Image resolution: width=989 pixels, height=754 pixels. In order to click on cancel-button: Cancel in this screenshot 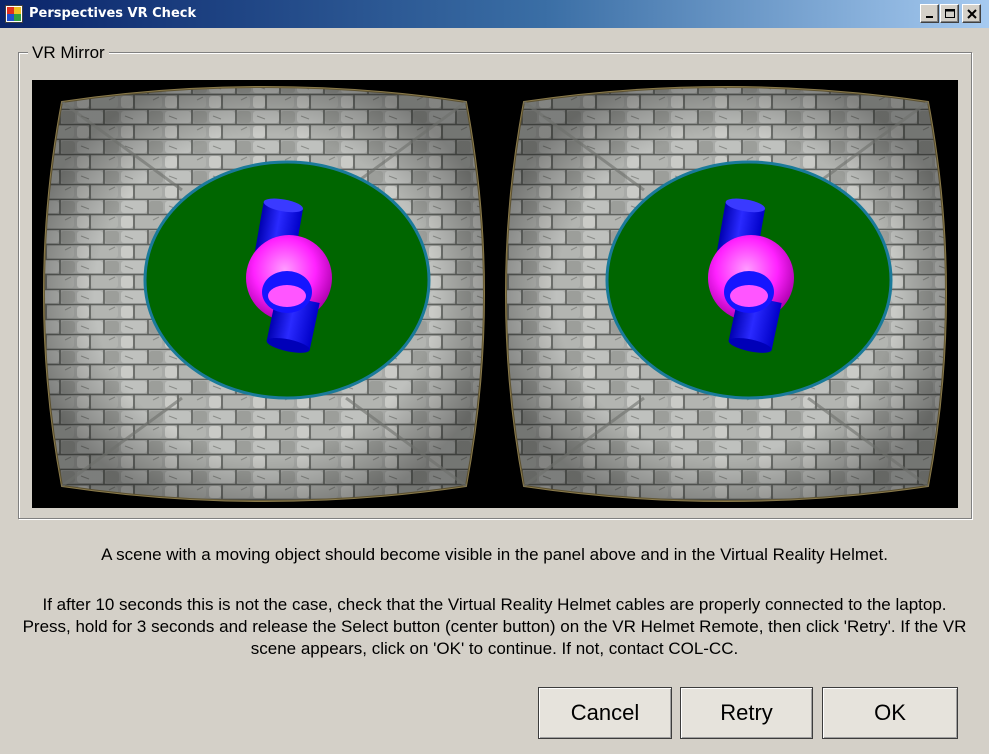, I will do `click(605, 713)`.